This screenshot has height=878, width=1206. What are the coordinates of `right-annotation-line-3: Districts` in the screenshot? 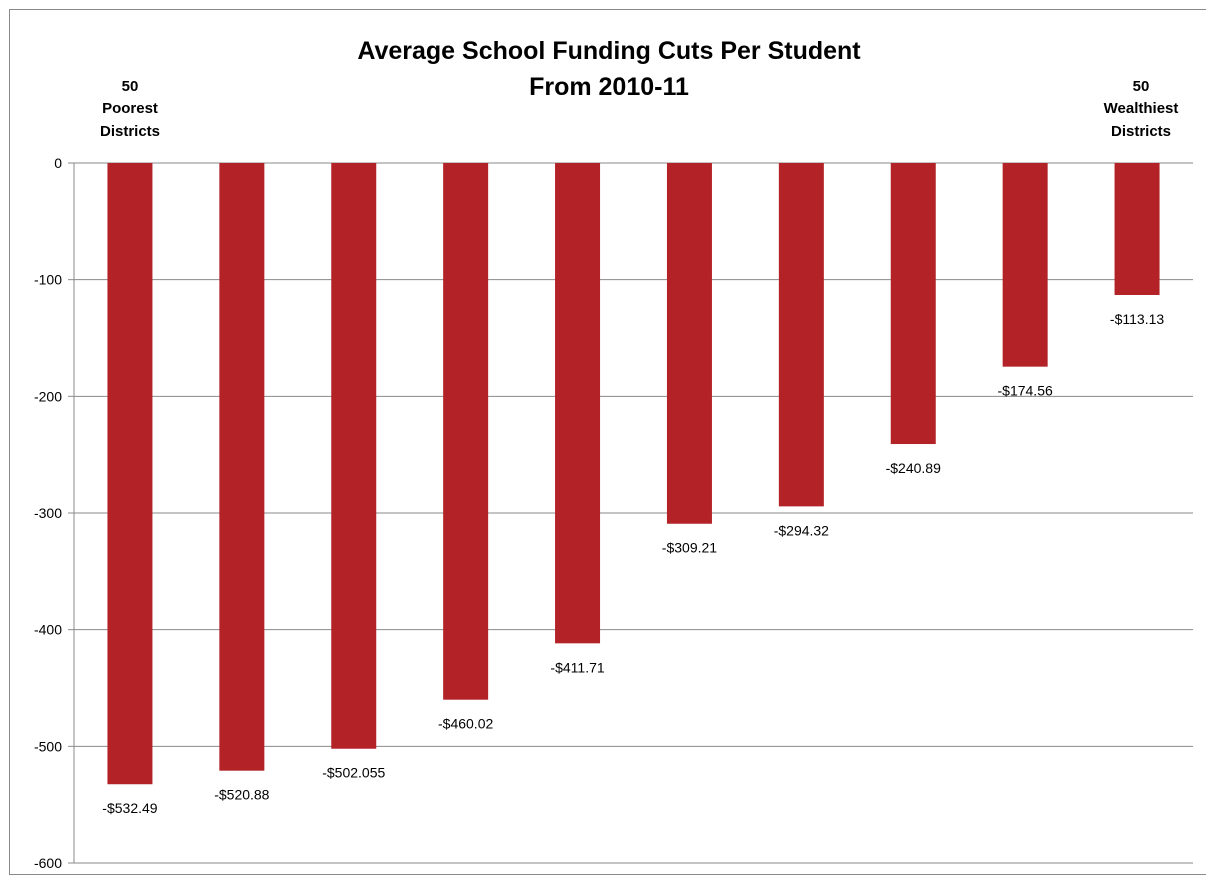 It's located at (1141, 131).